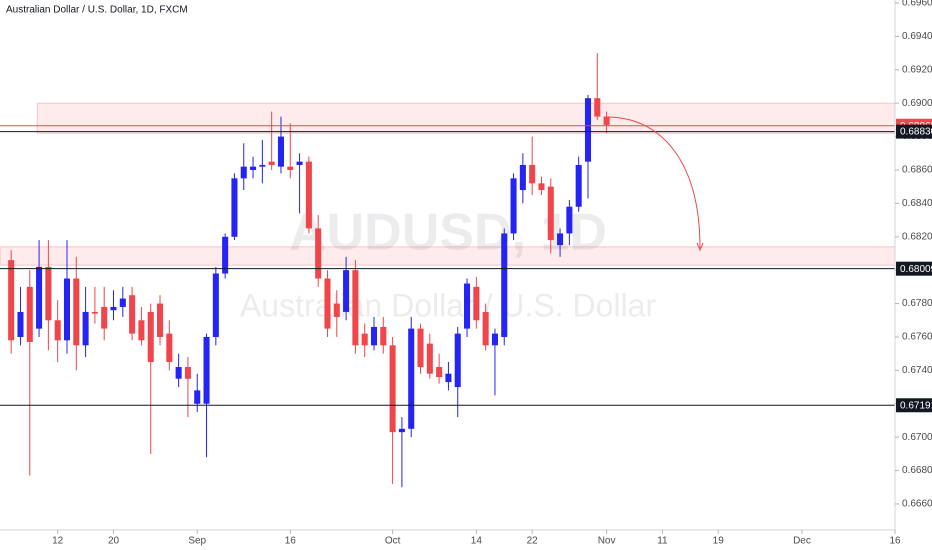 This screenshot has height=550, width=932. I want to click on projection-arrow, so click(654, 182).